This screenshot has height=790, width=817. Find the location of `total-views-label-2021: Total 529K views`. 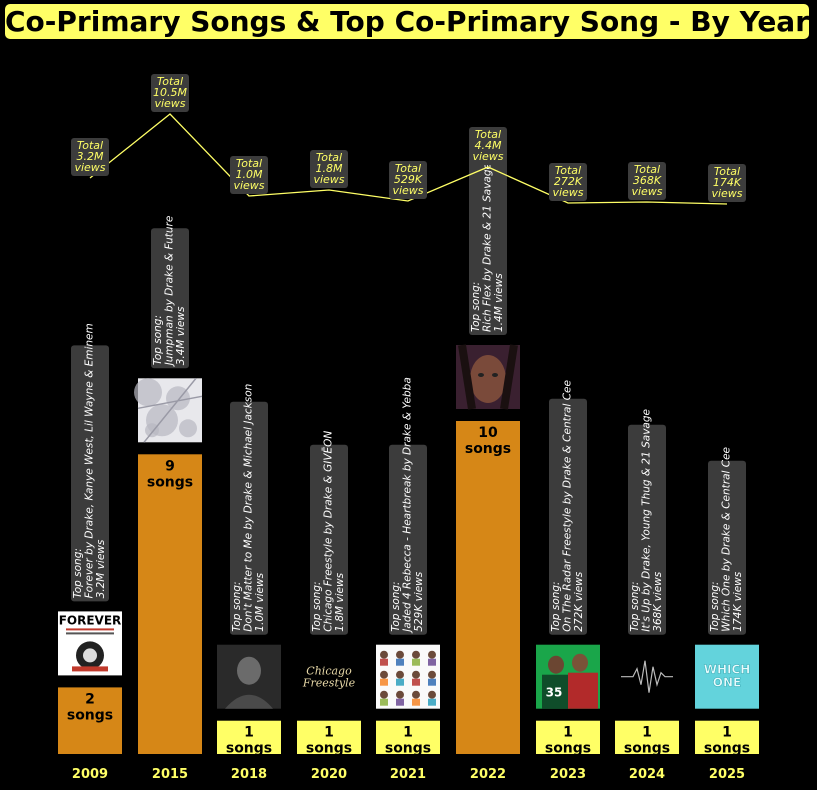

total-views-label-2021: Total 529K views is located at coordinates (408, 180).